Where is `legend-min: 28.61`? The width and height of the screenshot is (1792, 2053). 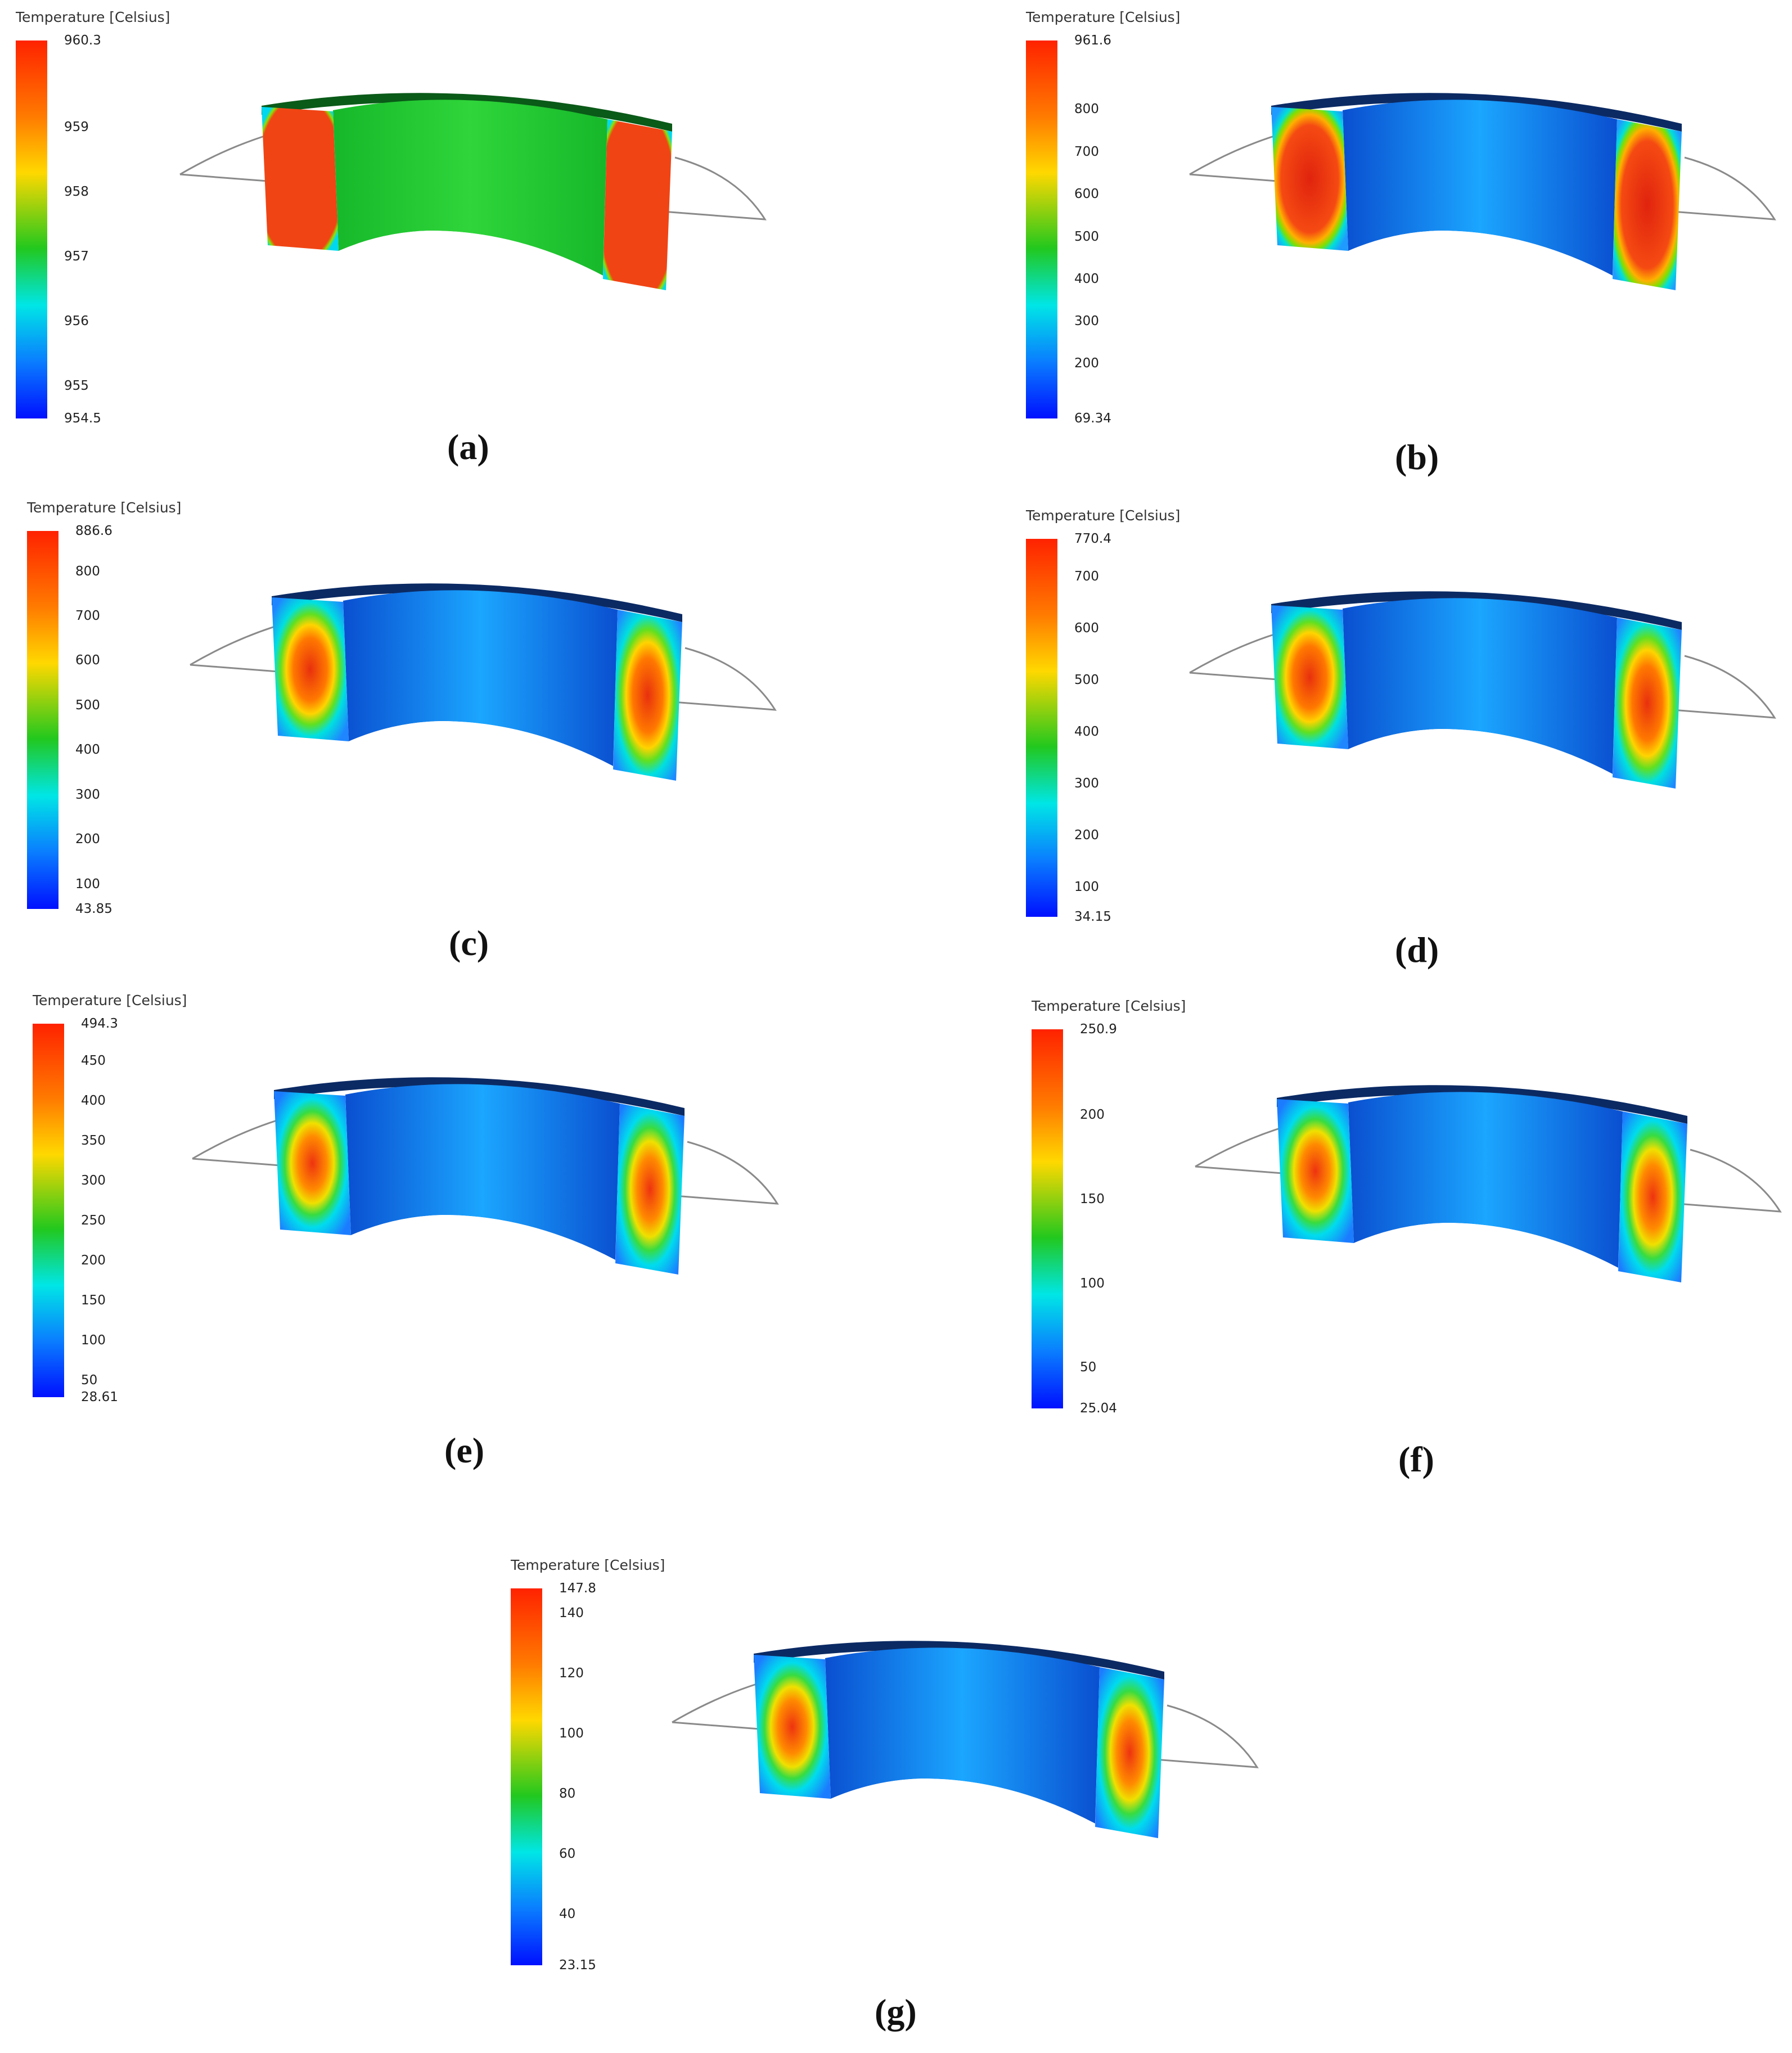
legend-min: 28.61 is located at coordinates (99, 1397).